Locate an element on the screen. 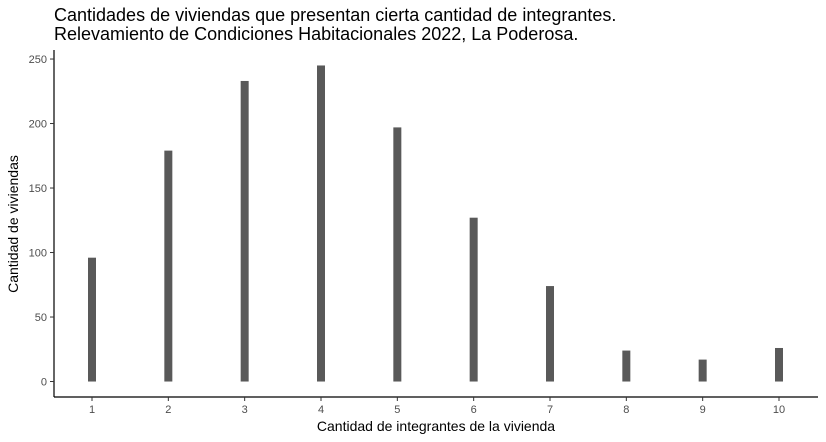 The width and height of the screenshot is (826, 442). x-tick-label: 3 is located at coordinates (245, 410).